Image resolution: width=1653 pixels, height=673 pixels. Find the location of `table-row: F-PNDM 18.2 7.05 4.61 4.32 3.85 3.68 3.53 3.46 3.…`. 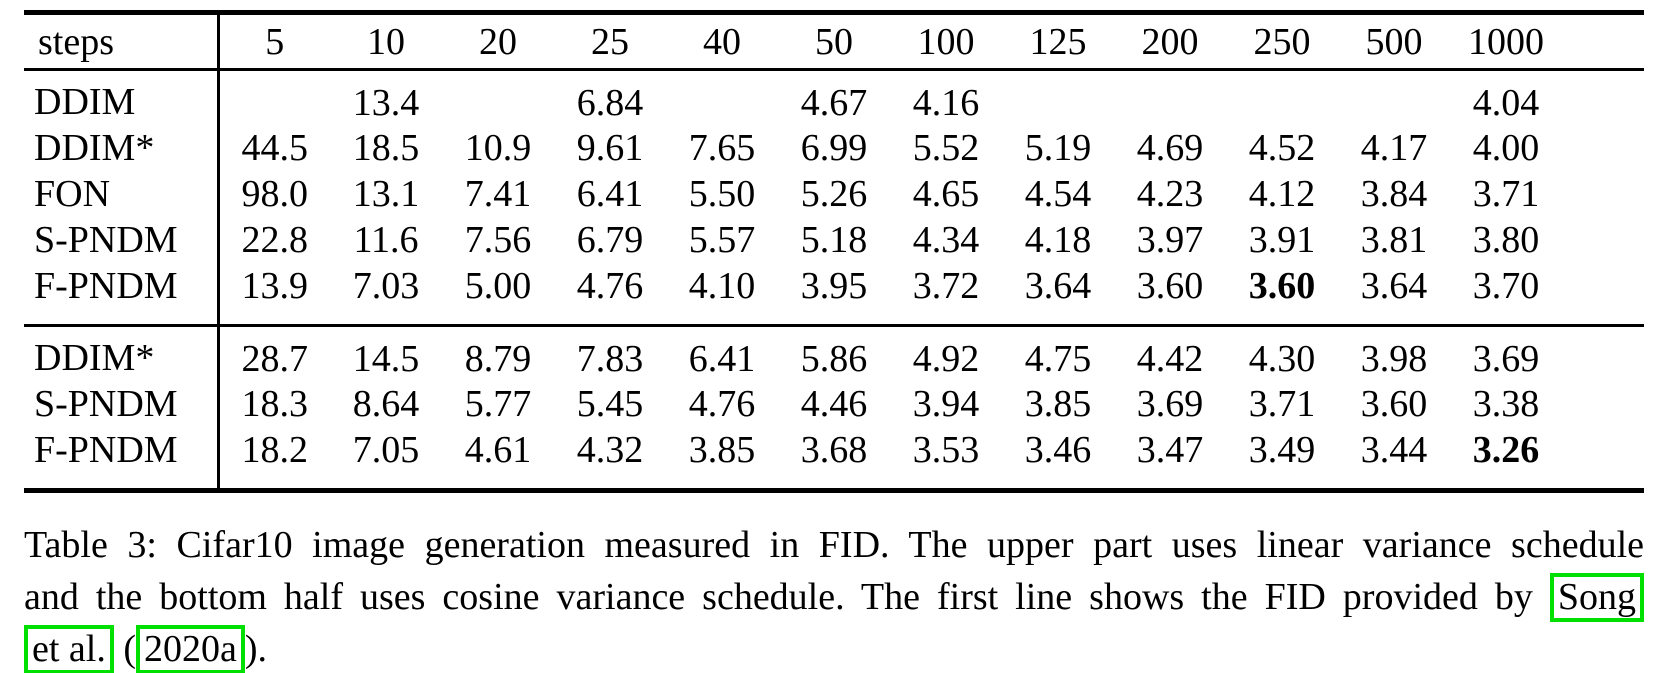

table-row: F-PNDM 18.2 7.05 4.61 4.32 3.85 3.68 3.53 3.46 3.… is located at coordinates (834, 459).